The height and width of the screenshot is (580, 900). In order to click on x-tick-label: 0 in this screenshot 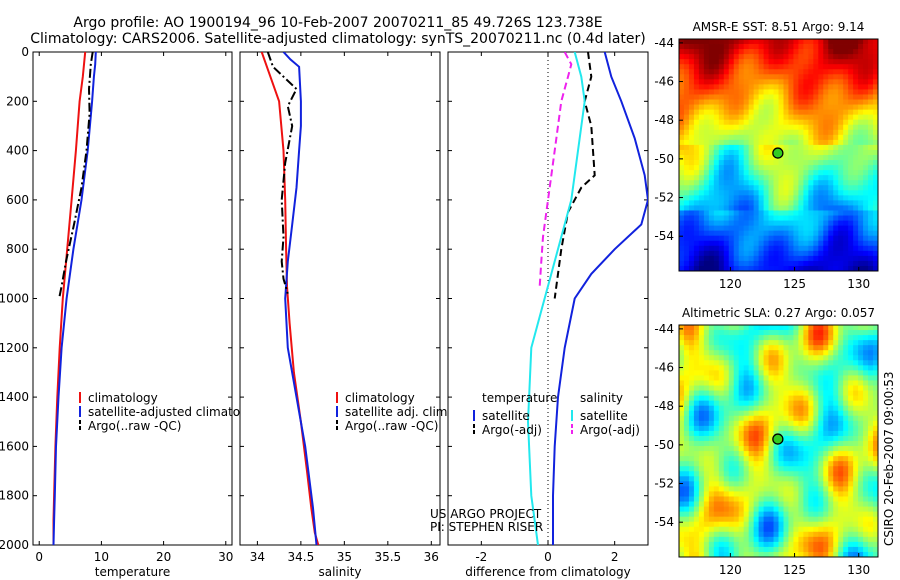, I will do `click(39, 557)`.